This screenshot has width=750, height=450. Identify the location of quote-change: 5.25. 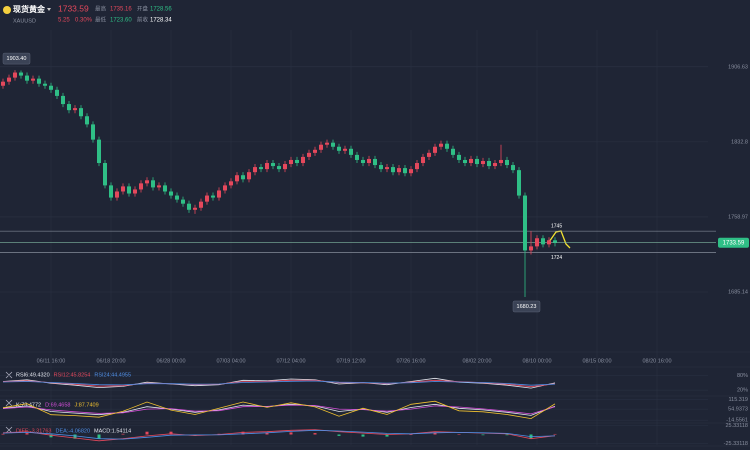
(64, 21).